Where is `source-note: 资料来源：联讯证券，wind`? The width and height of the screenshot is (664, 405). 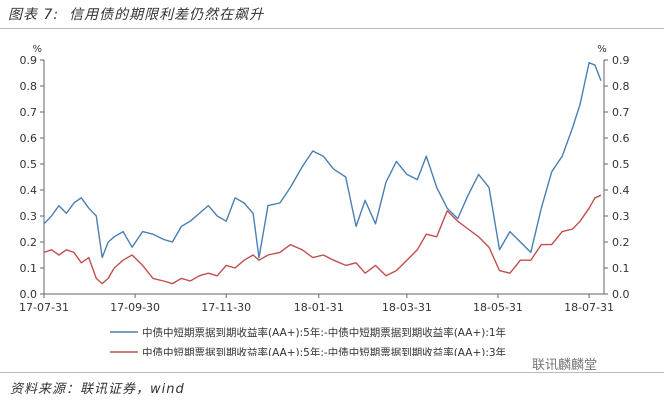
source-note: 资料来源：联讯证券，wind is located at coordinates (97, 389).